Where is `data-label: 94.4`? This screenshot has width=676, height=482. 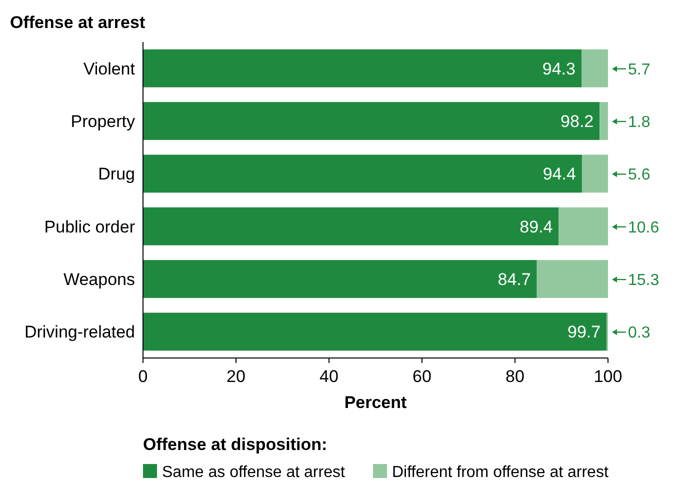
data-label: 94.4 is located at coordinates (559, 174).